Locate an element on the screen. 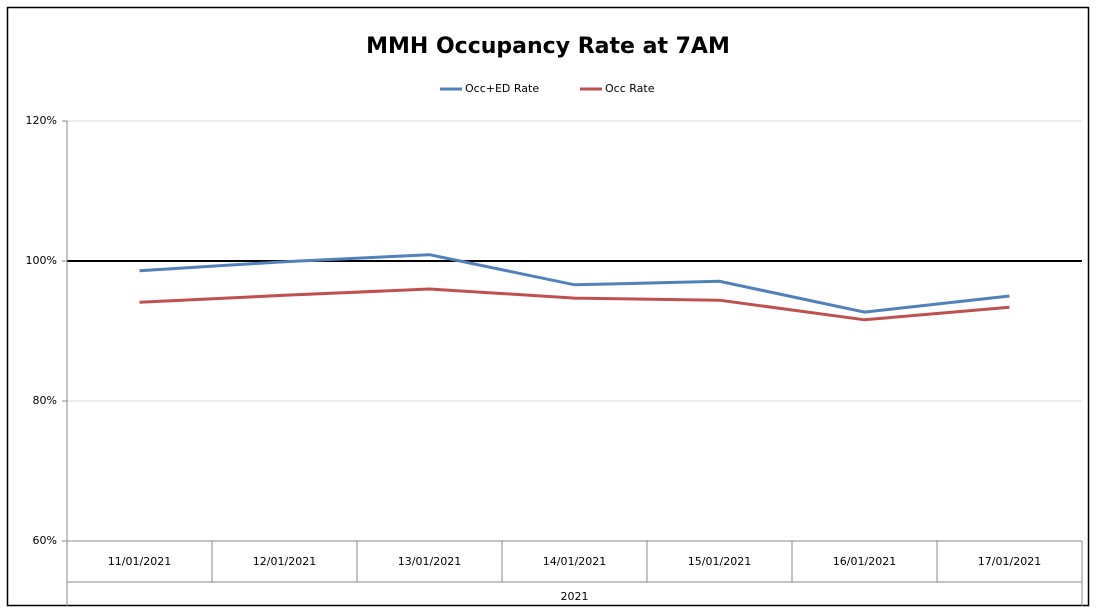 This screenshot has width=1096, height=612. legend-label: Occ Rate is located at coordinates (630, 88).